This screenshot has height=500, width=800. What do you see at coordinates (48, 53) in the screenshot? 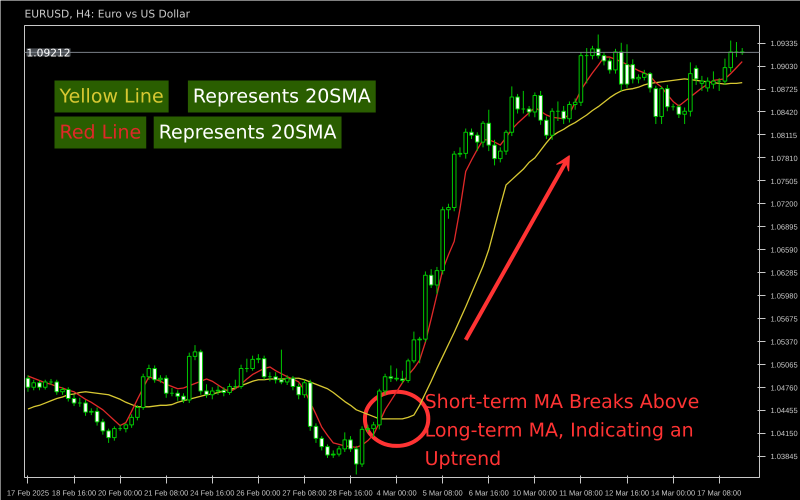
I see `ref-line-label: 1.09212` at bounding box center [48, 53].